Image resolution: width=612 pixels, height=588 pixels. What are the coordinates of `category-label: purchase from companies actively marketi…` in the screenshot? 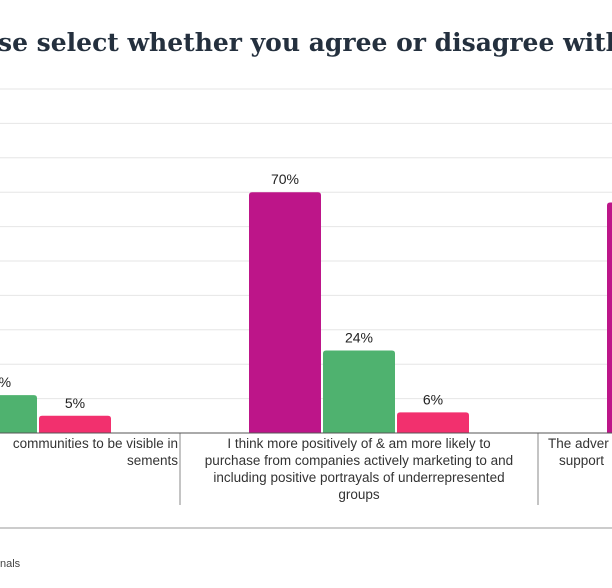 It's located at (359, 460).